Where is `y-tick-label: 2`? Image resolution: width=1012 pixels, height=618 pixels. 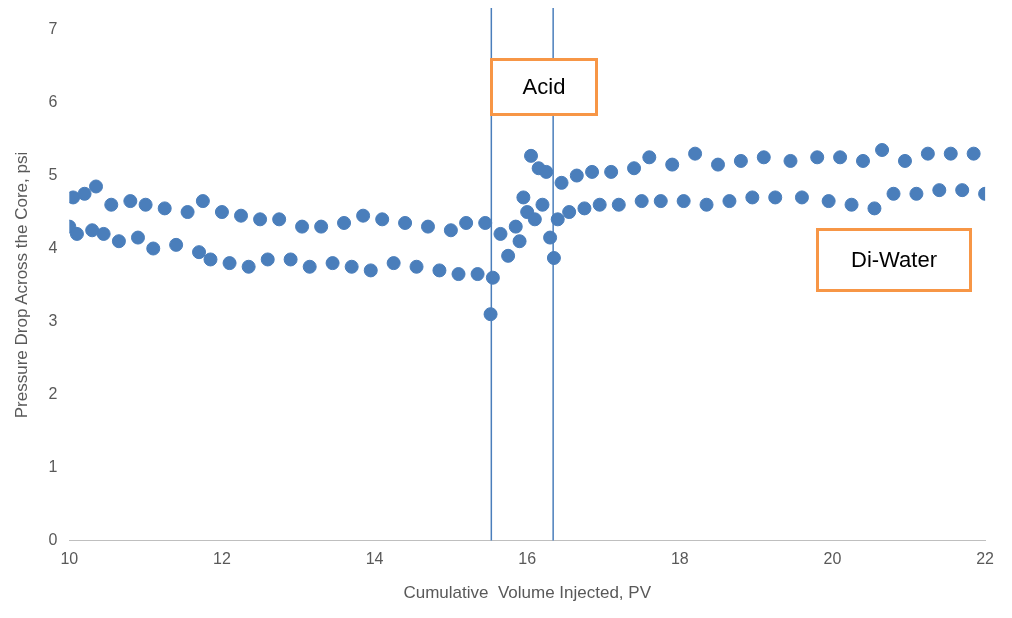
y-tick-label: 2 is located at coordinates (53, 393).